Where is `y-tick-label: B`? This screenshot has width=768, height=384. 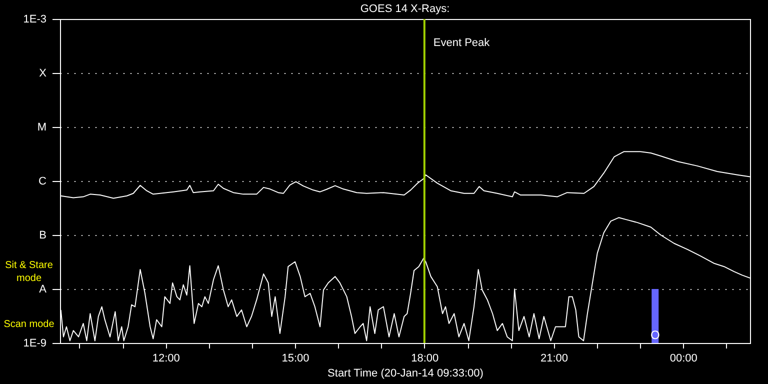 y-tick-label: B is located at coordinates (42, 236).